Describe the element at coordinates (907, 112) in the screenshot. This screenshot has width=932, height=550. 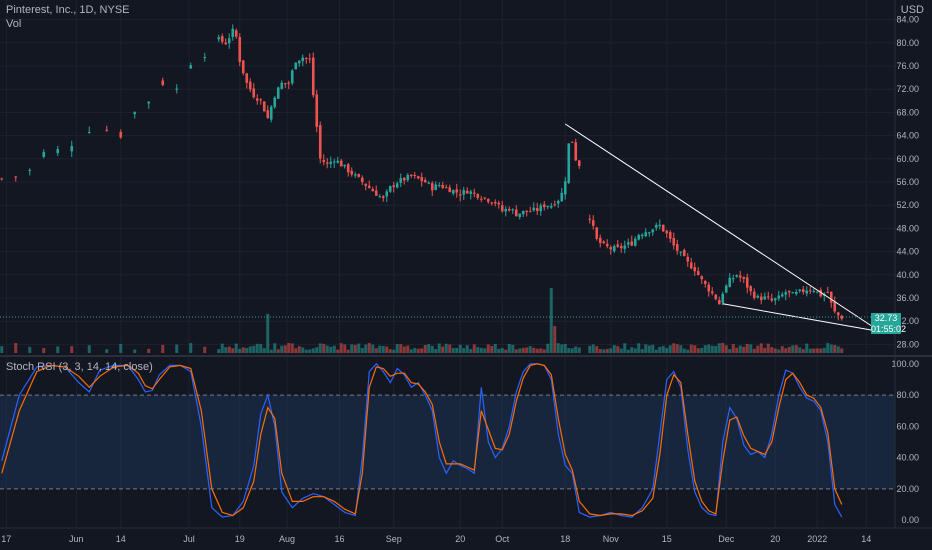
I see `price-tick-label: 68.00` at that location.